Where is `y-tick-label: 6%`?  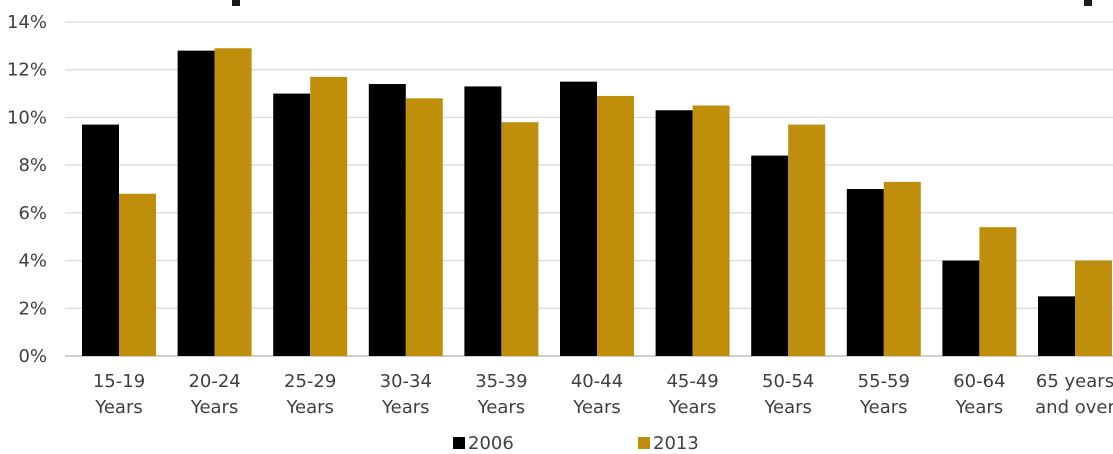
y-tick-label: 6% is located at coordinates (32, 213).